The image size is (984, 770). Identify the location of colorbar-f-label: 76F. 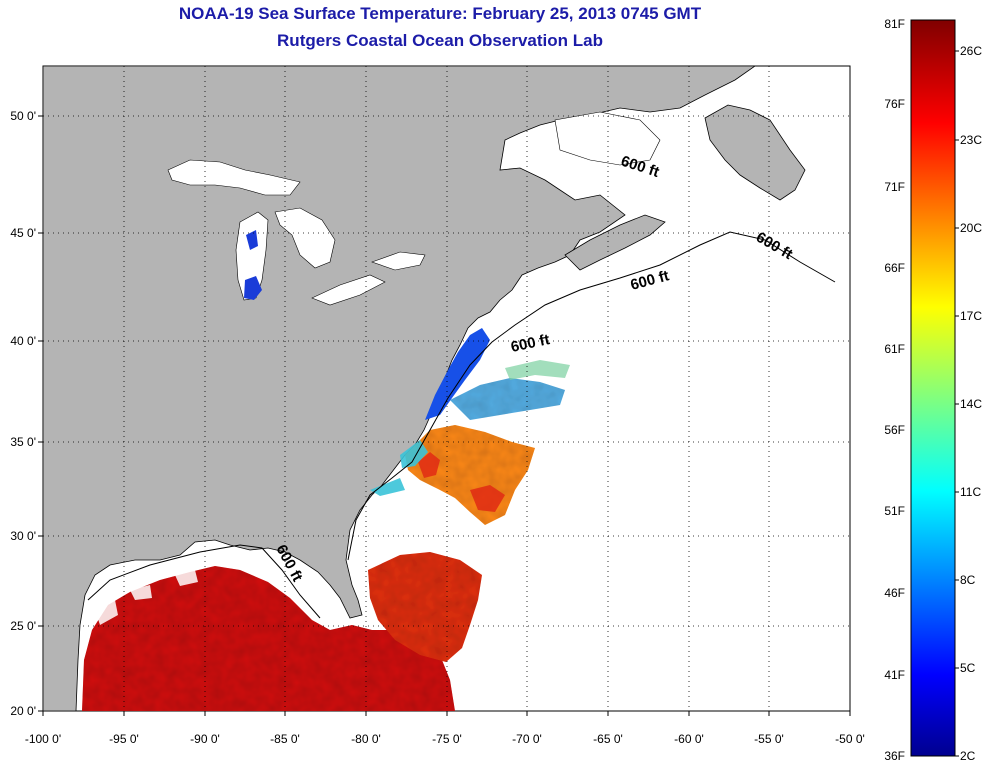
(894, 104).